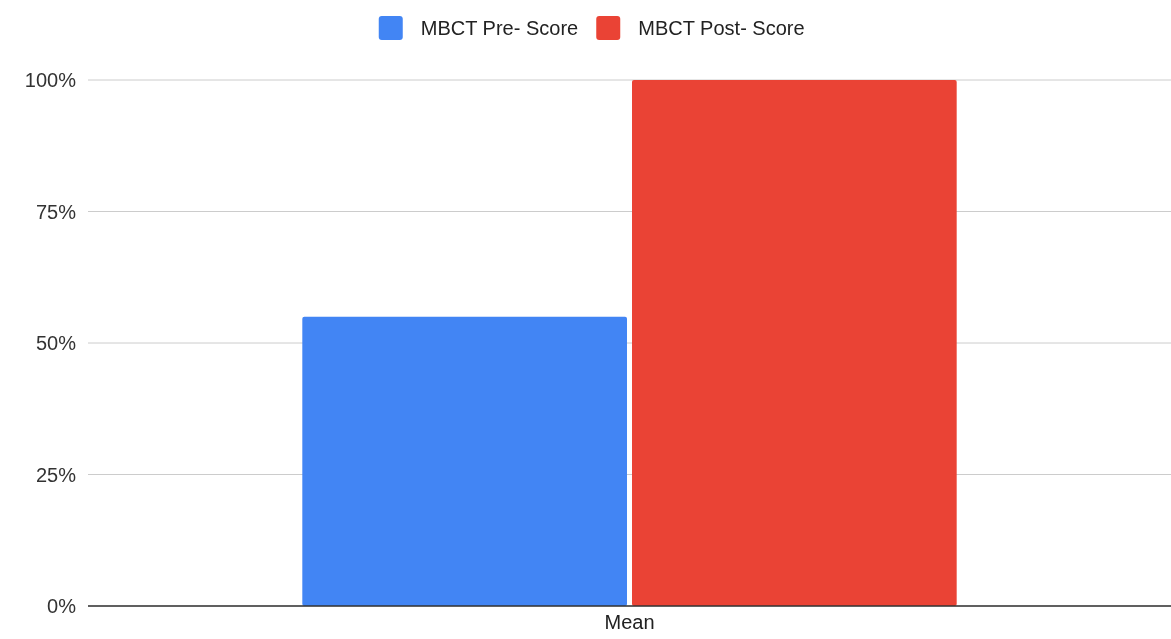 This screenshot has width=1171, height=639. Describe the element at coordinates (721, 28) in the screenshot. I see `legend-label: MBCT Post- Score` at that location.